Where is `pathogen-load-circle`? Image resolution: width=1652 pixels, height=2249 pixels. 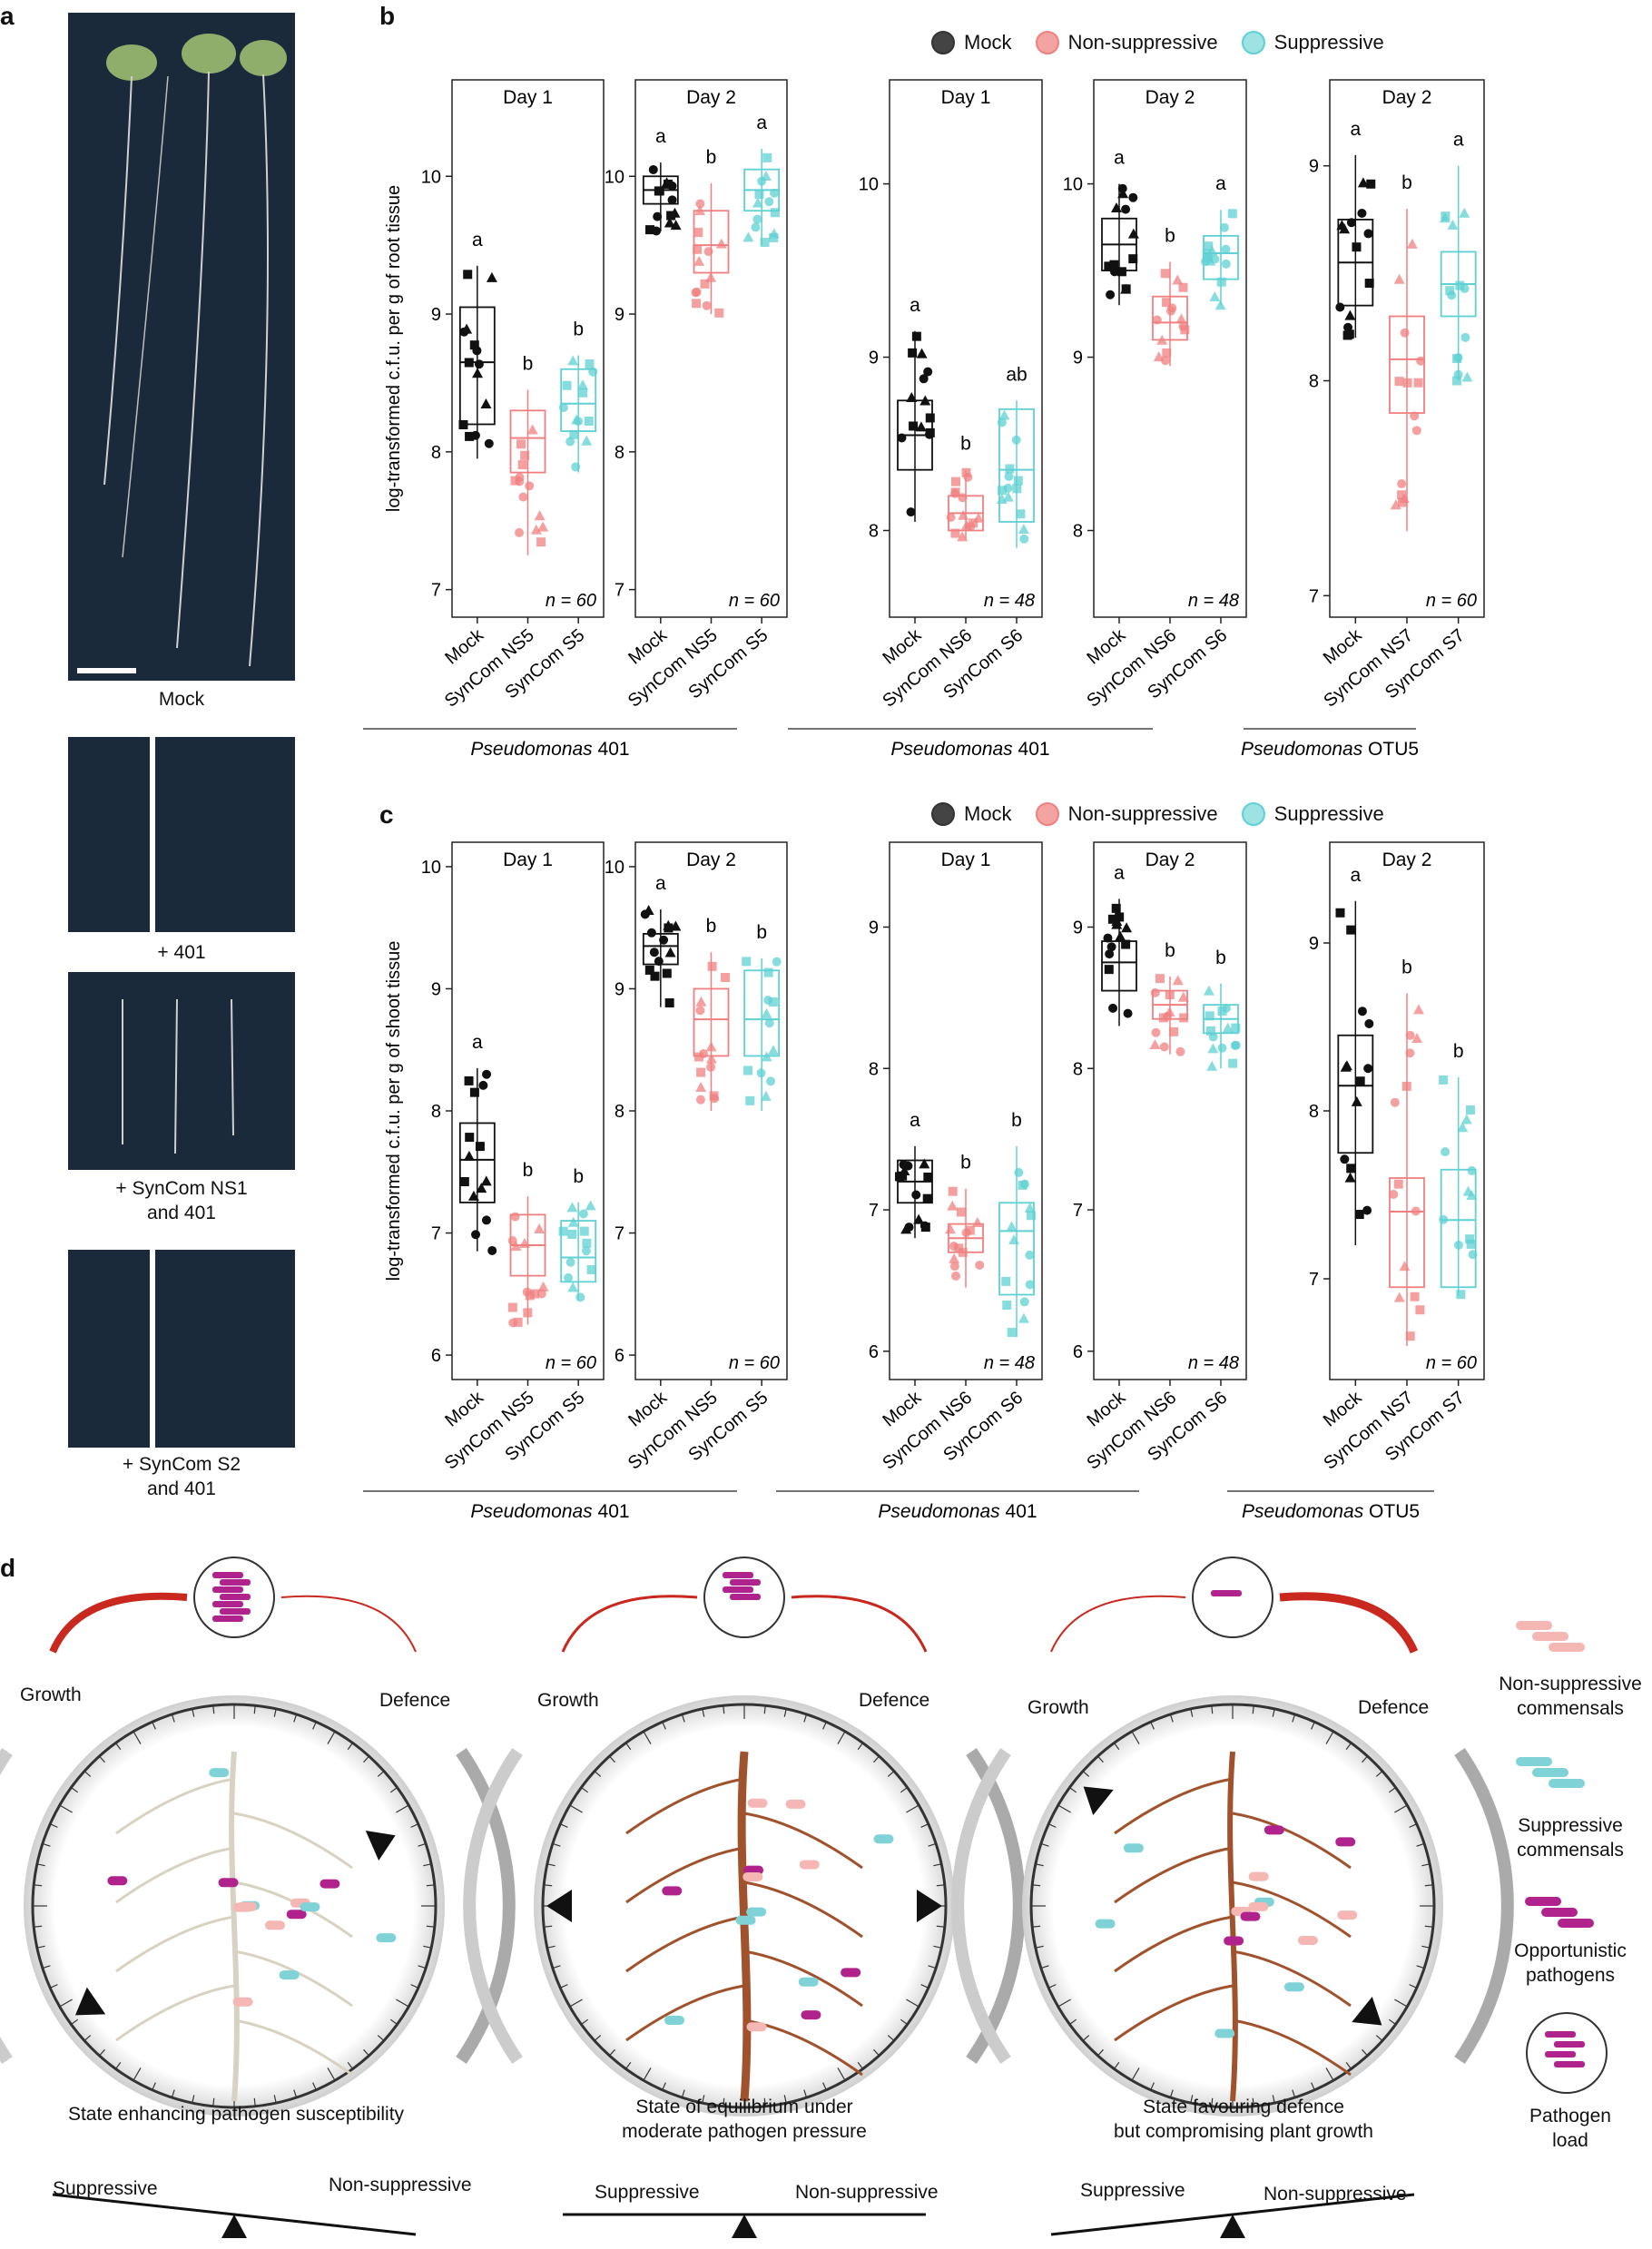
pathogen-load-circle is located at coordinates (1232, 1598).